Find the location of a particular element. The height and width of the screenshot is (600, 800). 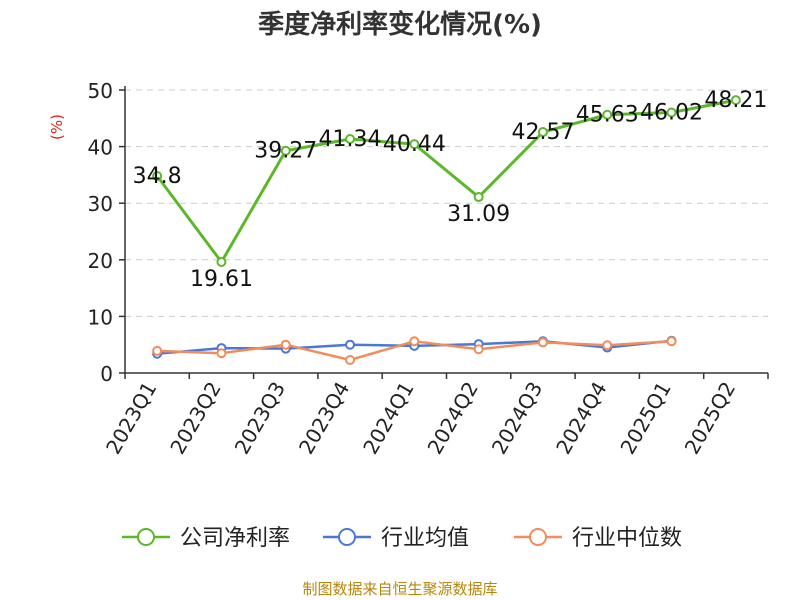

legend-label: 行业中位数 is located at coordinates (627, 538).